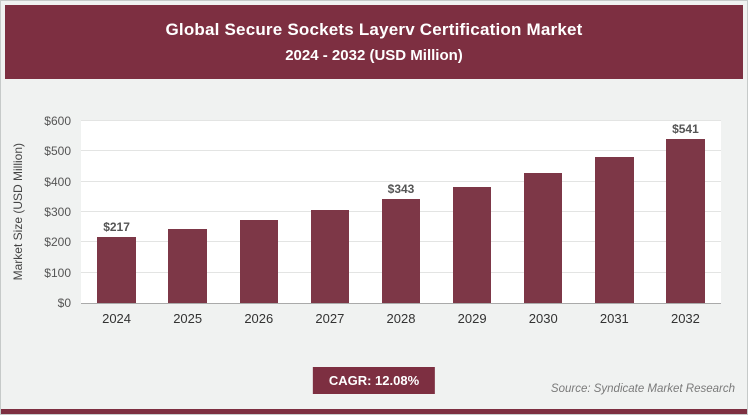 Image resolution: width=750 pixels, height=417 pixels. I want to click on bar-value-label: $217, so click(116, 227).